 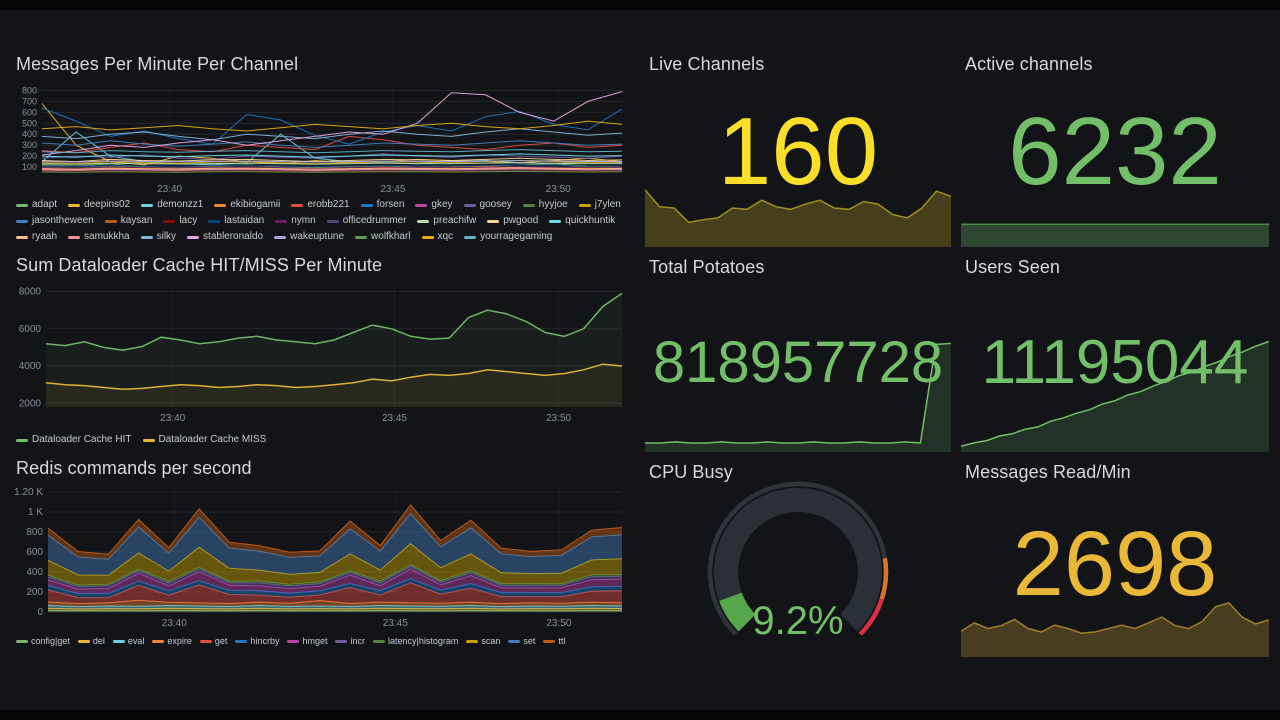 I want to click on legend-item-lacy: lacy, so click(x=180, y=221).